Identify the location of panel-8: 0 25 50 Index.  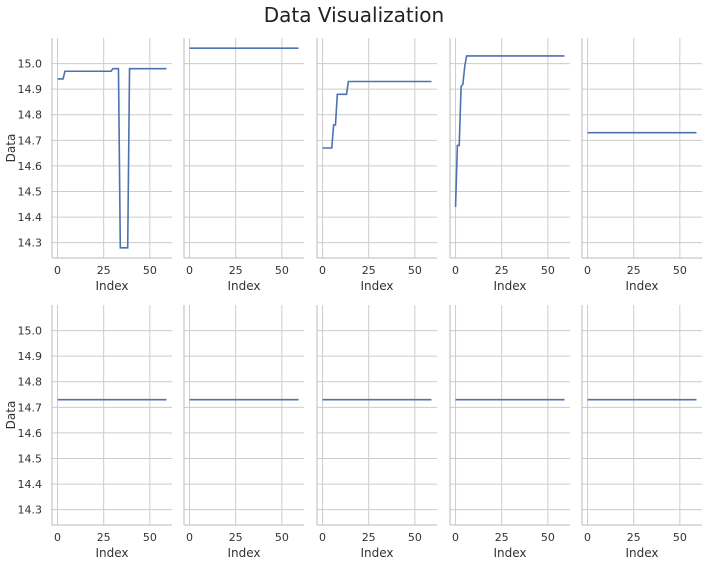
(376, 432).